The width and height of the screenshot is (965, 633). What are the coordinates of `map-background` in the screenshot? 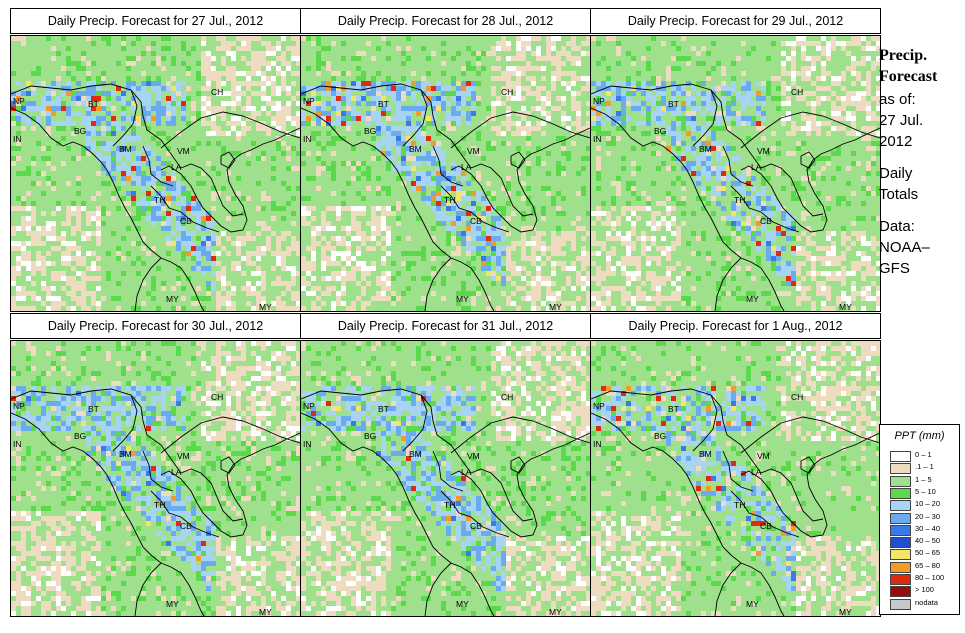 It's located at (445, 478).